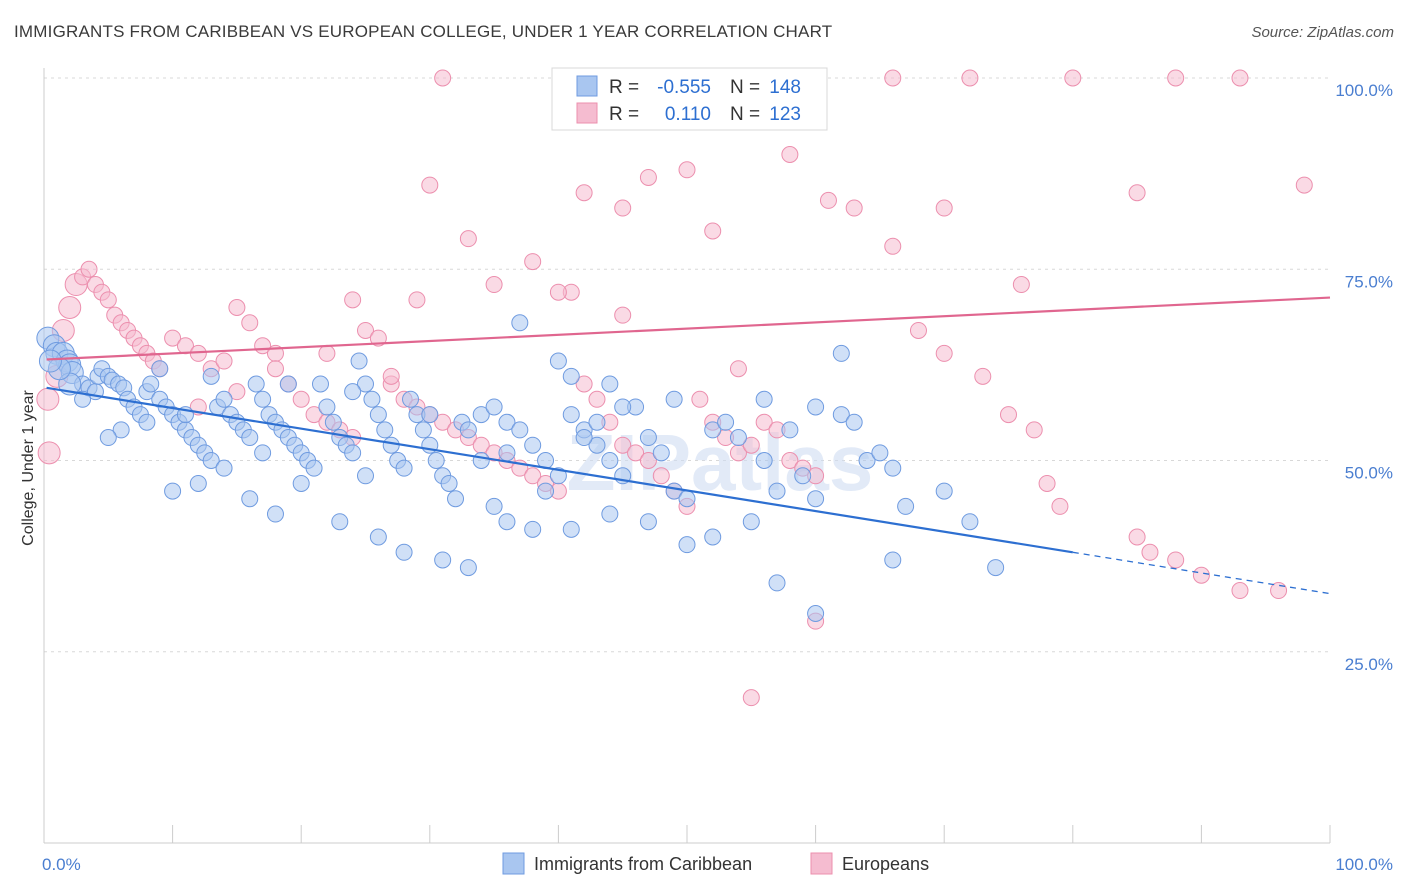 The width and height of the screenshot is (1406, 892). I want to click on chart-source: Source: ZipAtlas.com, so click(1322, 32).